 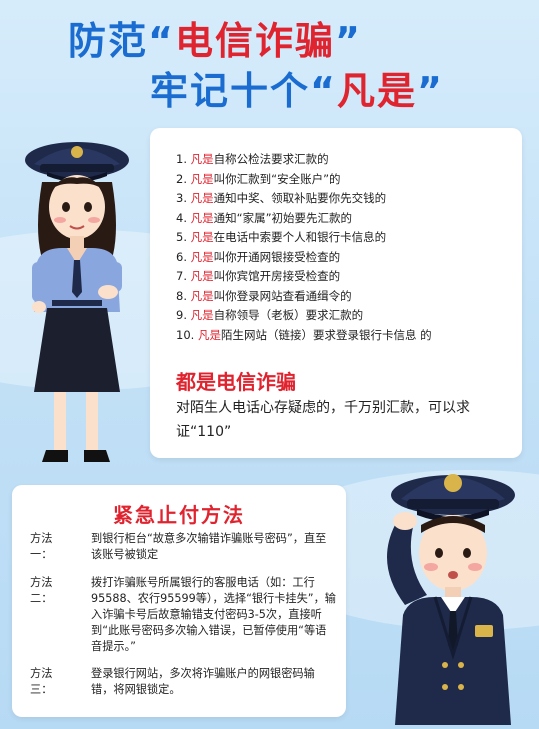 I want to click on rule-item: 9. 凡是自称领导（老板）要求汇款的, so click(x=270, y=315).